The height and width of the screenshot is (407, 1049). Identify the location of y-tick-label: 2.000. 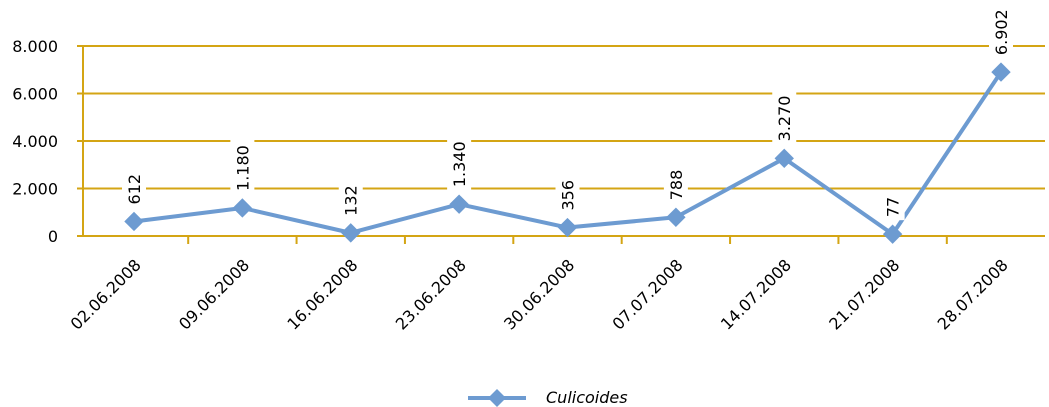
(35, 189).